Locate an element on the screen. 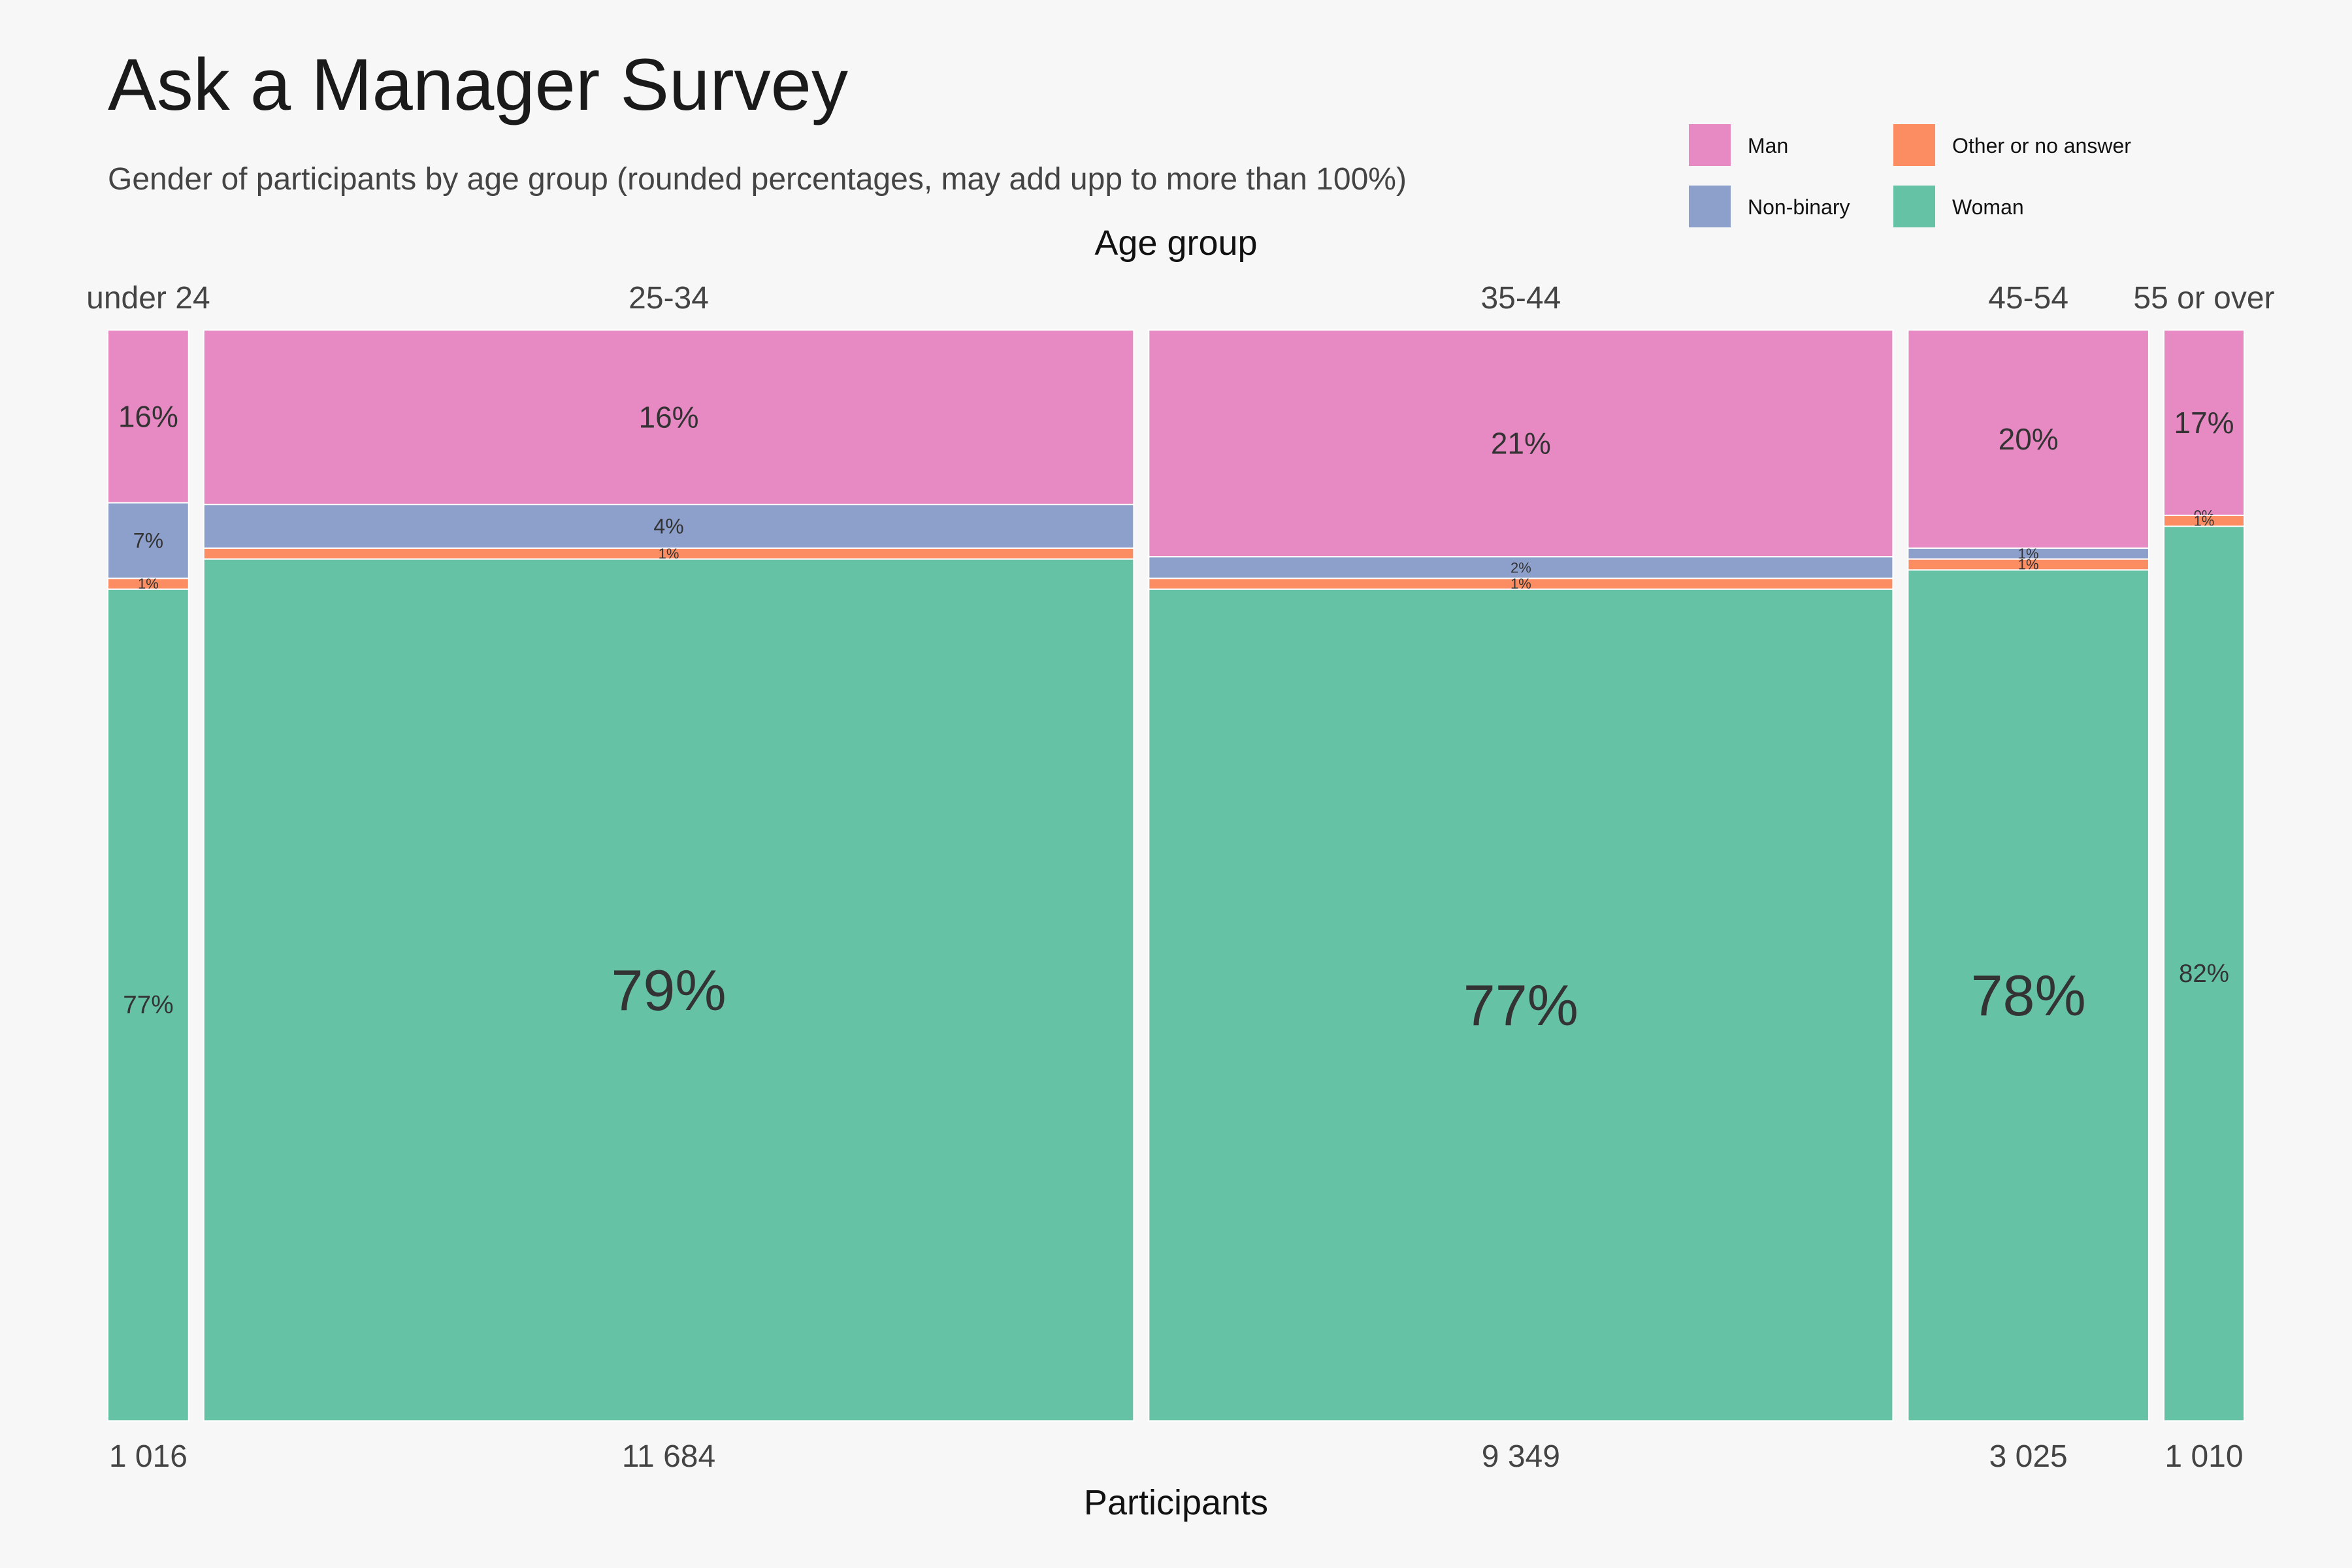 Image resolution: width=2352 pixels, height=1568 pixels. segment-45-54-woman is located at coordinates (2028, 995).